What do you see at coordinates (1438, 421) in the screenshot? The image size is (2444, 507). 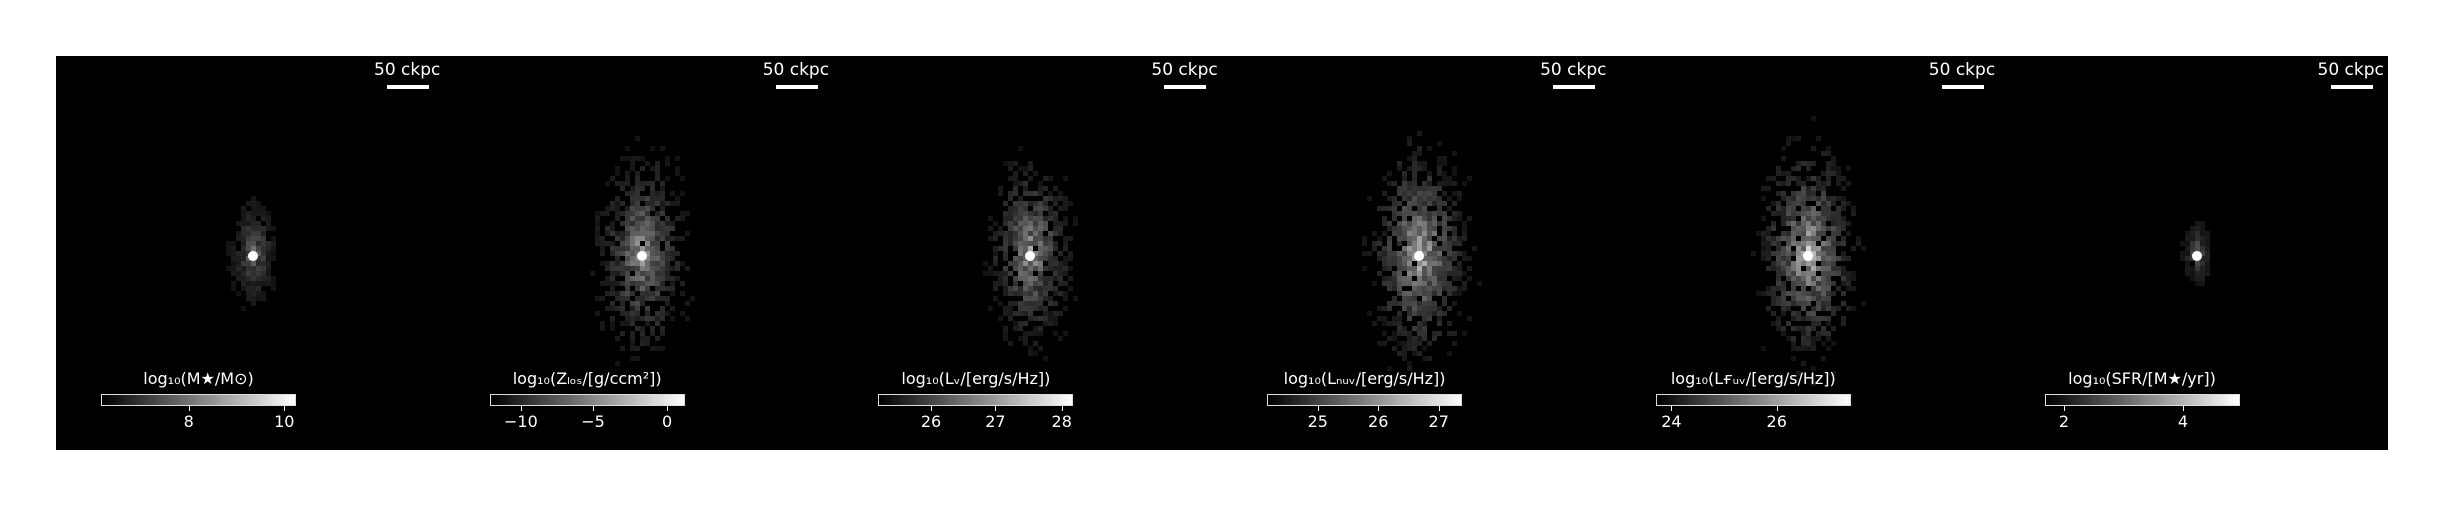 I see `colorbar-tick-label: 27` at bounding box center [1438, 421].